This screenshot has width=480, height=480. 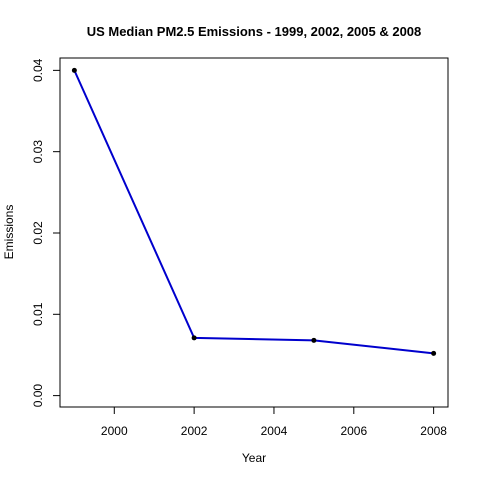 I want to click on x-tick-label: 2008, so click(x=433, y=431).